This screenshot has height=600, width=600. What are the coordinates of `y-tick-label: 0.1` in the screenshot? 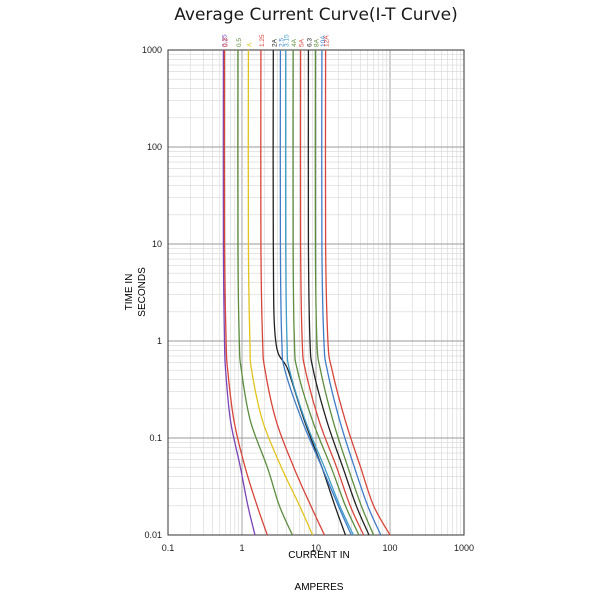 It's located at (155, 438).